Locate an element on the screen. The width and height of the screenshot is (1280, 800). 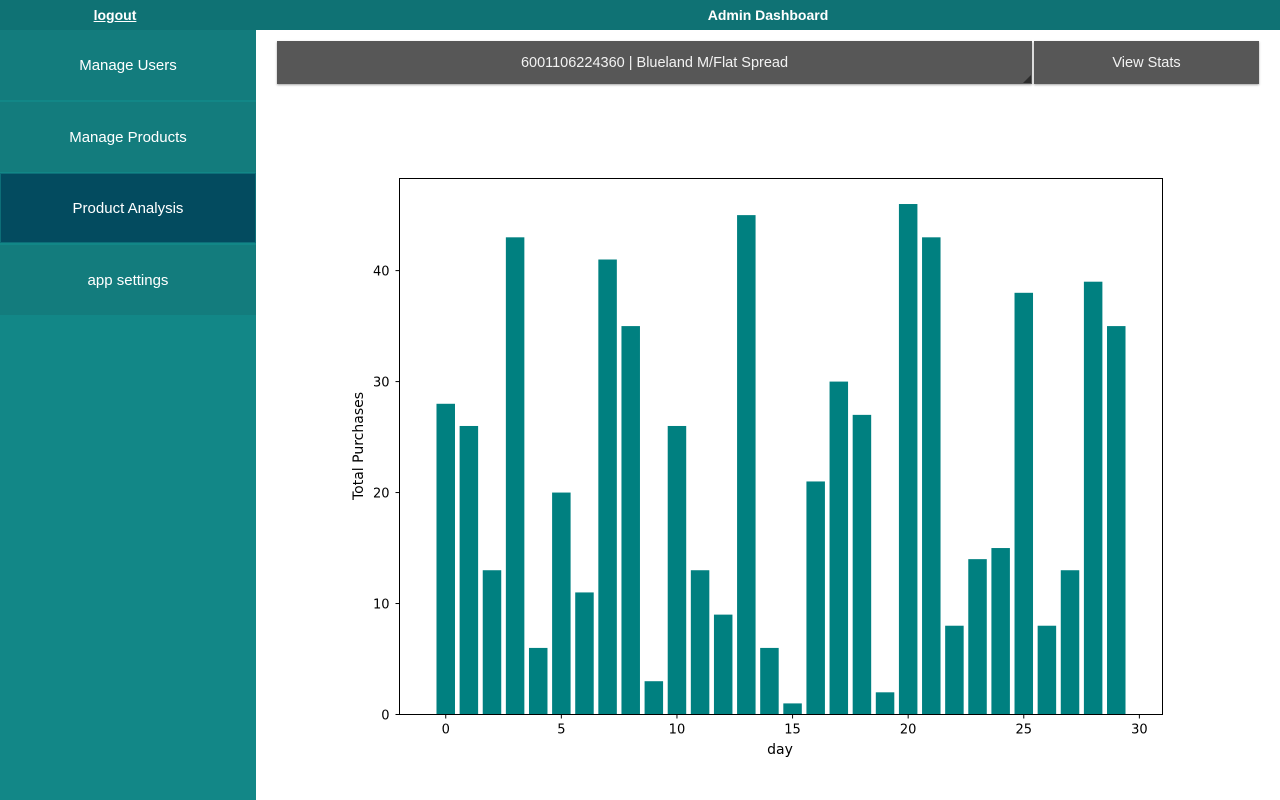
product-select-value: 6001106224360 | Blueland M/Flat Spread is located at coordinates (654, 62).